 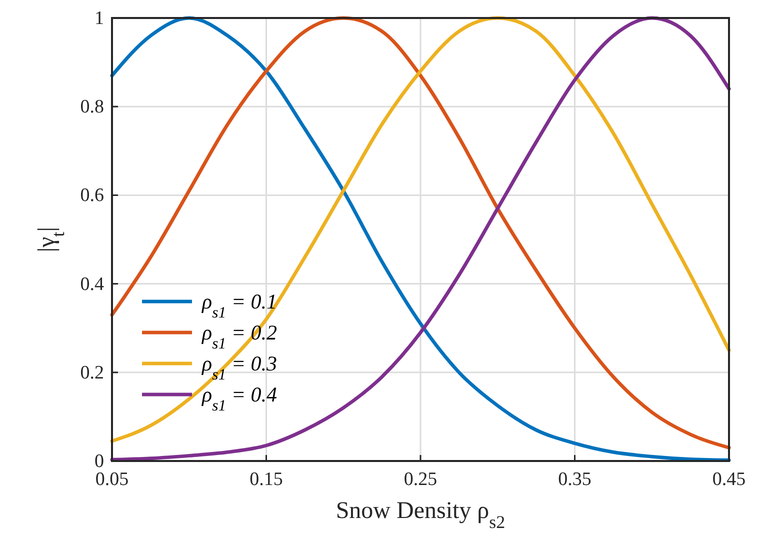 What do you see at coordinates (266, 479) in the screenshot?
I see `x-tick-label: 0.15` at bounding box center [266, 479].